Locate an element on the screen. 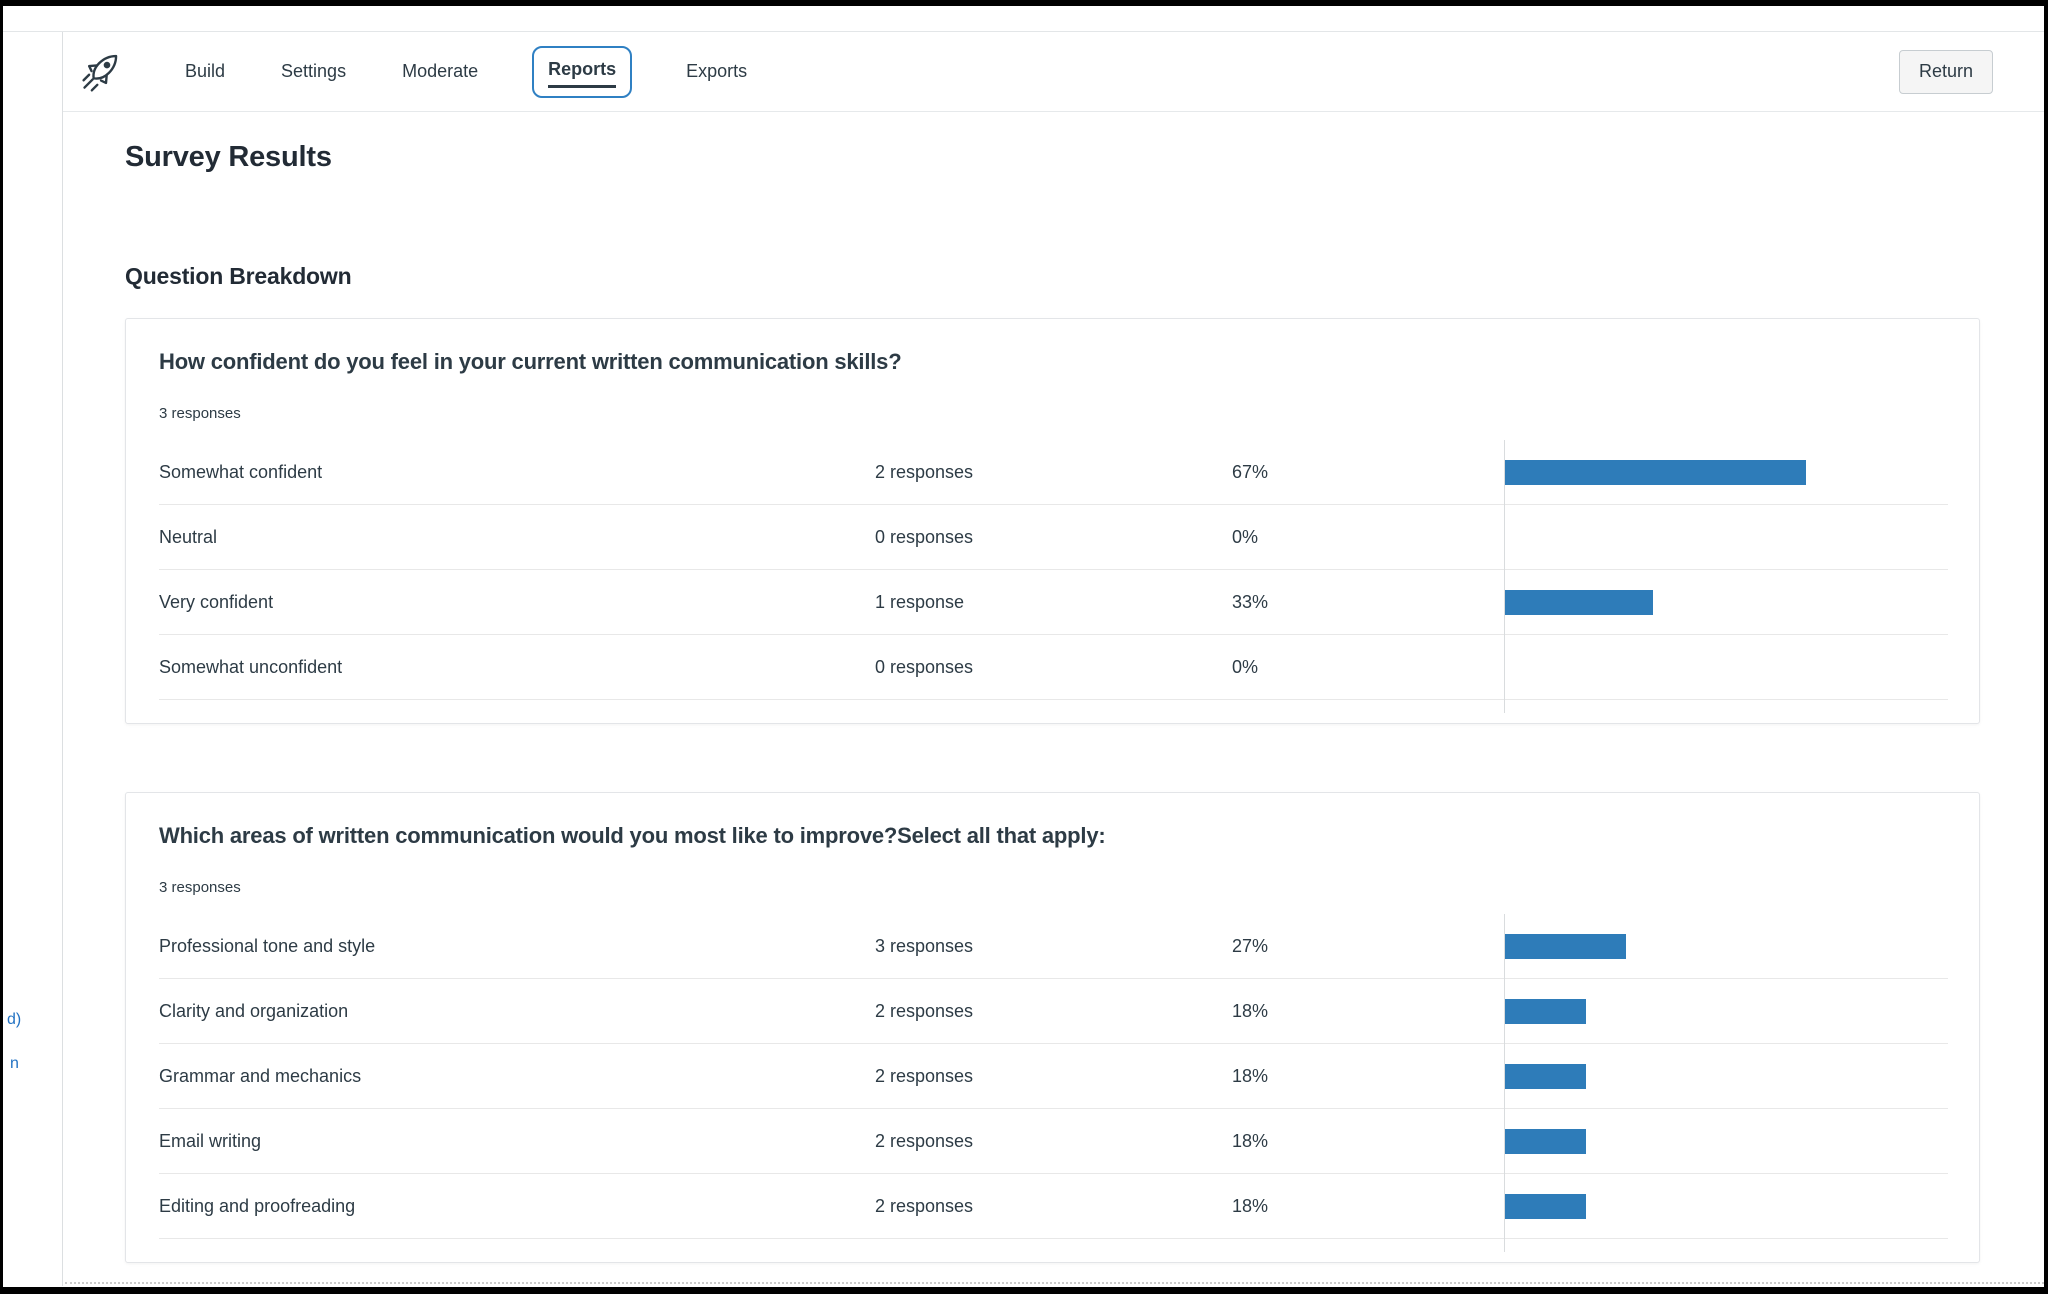 The height and width of the screenshot is (1294, 2048). tab-label: Settings is located at coordinates (314, 71).